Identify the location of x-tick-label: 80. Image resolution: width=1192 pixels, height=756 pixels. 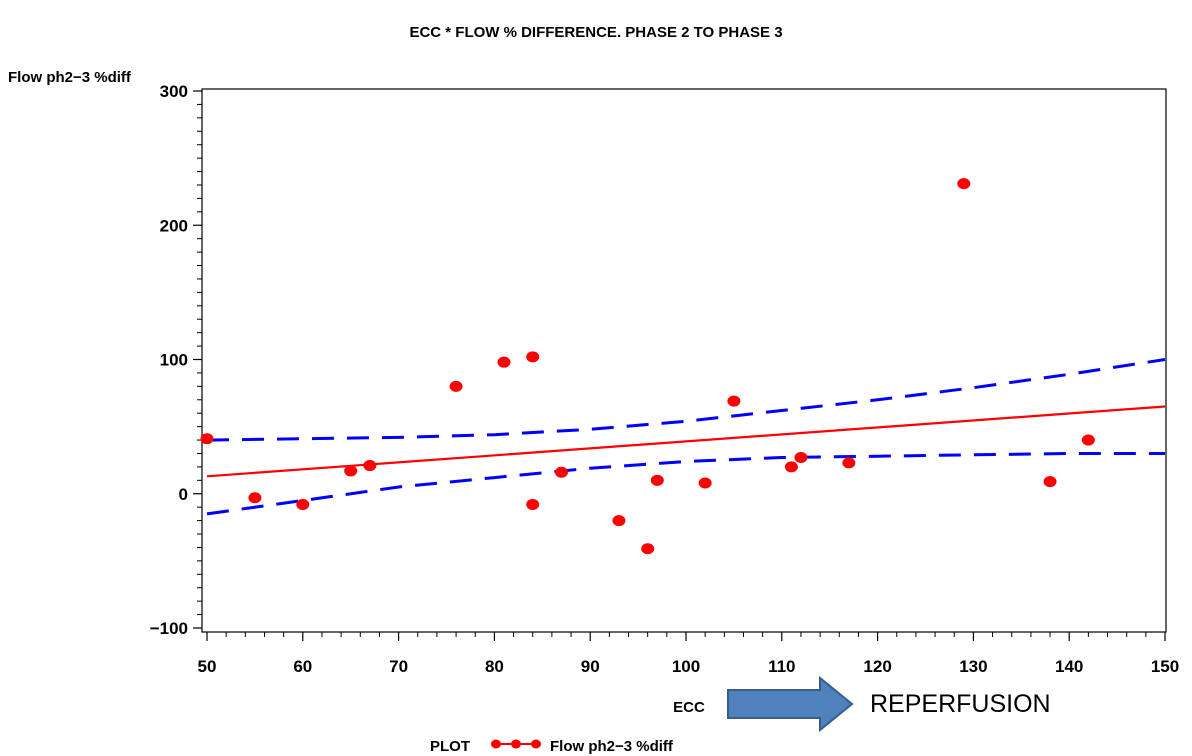
(494, 666).